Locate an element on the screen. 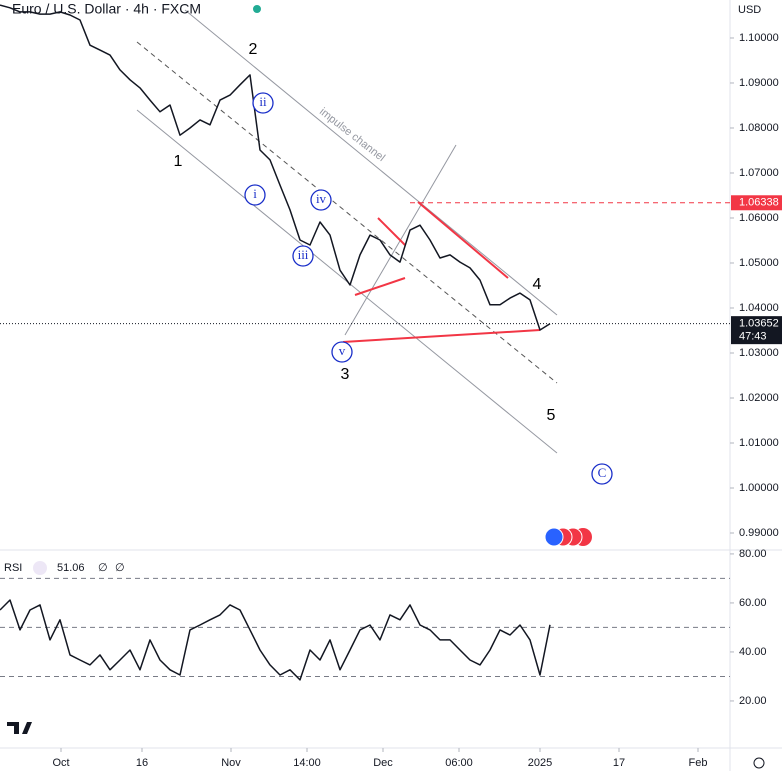 The height and width of the screenshot is (771, 782). subwave-label: iv is located at coordinates (321, 198).